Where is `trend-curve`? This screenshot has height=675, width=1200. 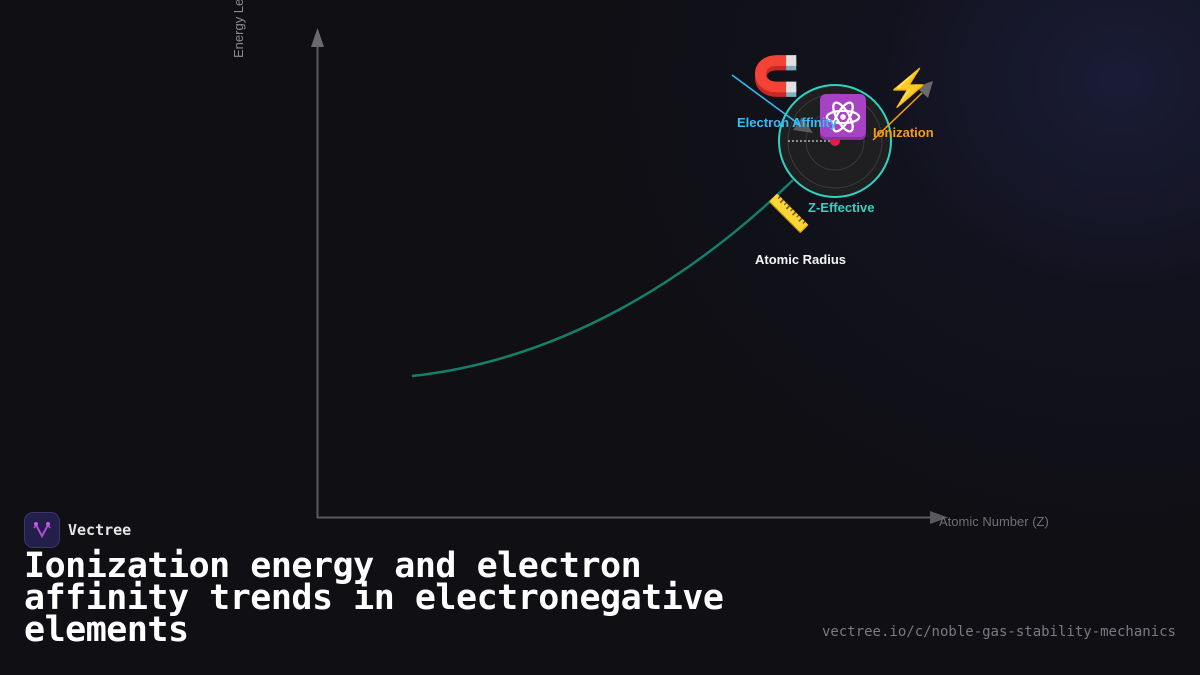
trend-curve is located at coordinates (602, 278).